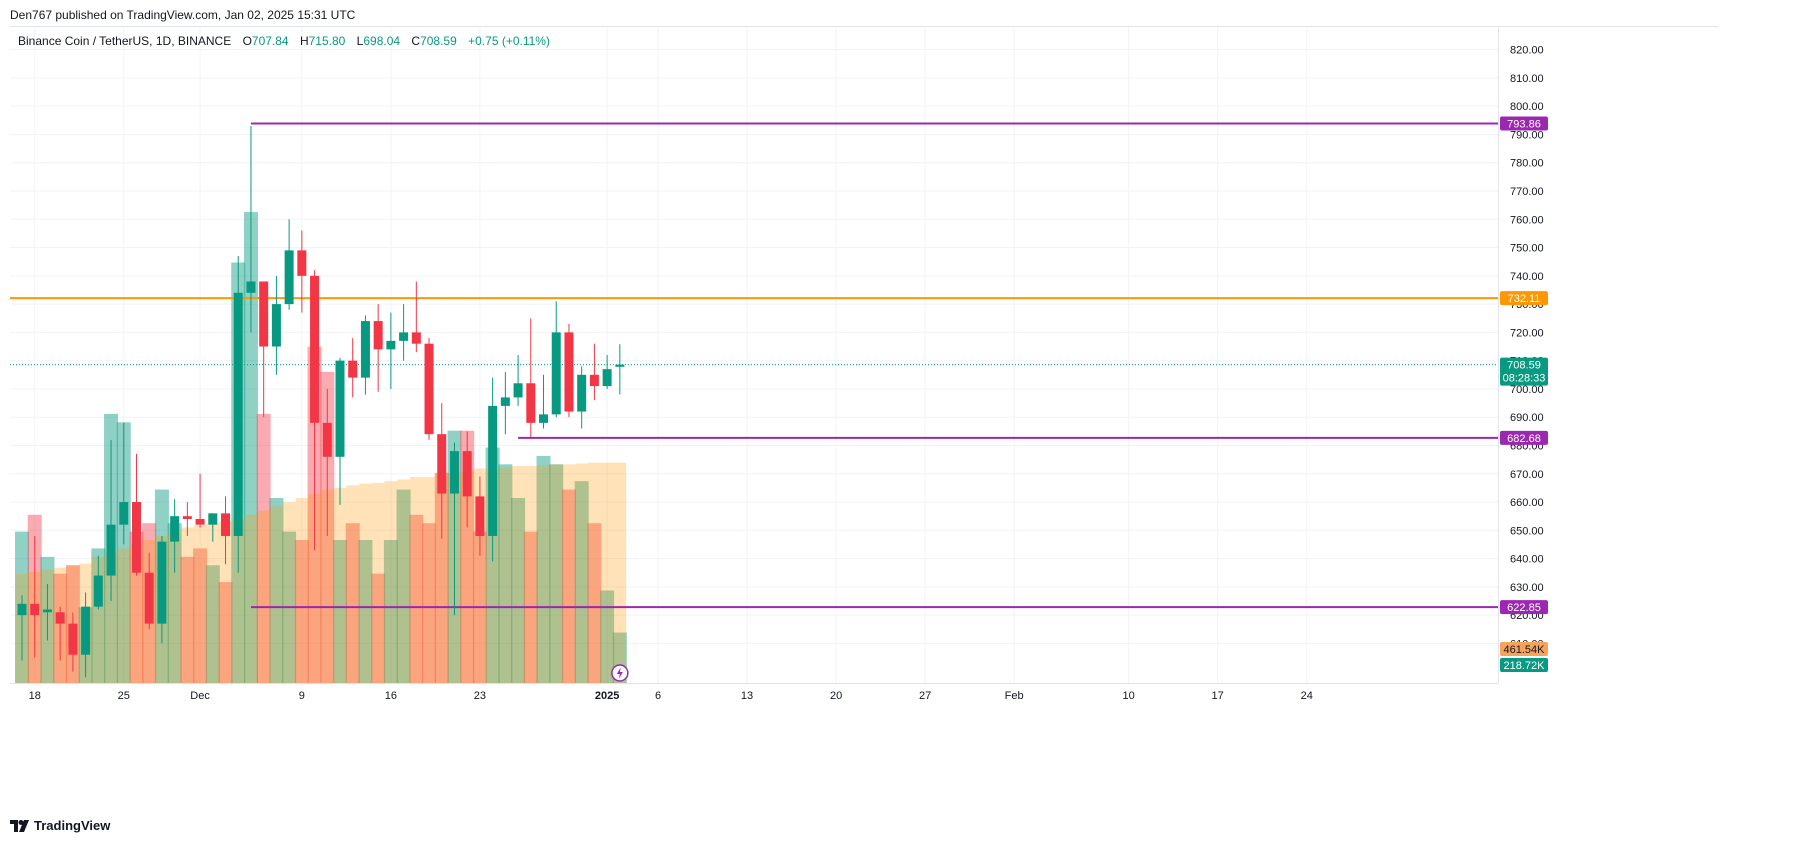 This screenshot has width=1794, height=844. Describe the element at coordinates (1524, 366) in the screenshot. I see `current-price-label: 708.59` at that location.